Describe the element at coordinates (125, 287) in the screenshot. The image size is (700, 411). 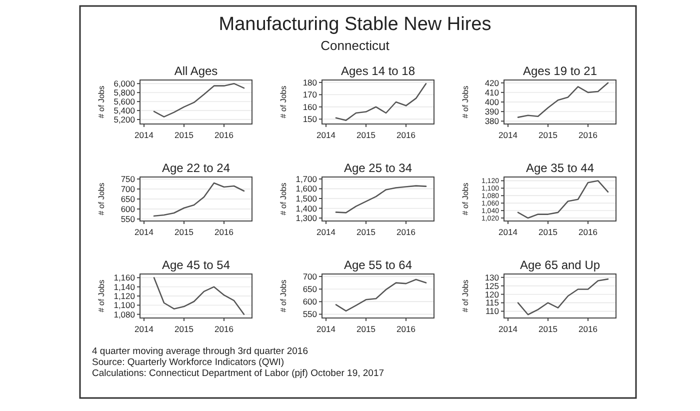
I see `y-tick-label: 1,140` at that location.